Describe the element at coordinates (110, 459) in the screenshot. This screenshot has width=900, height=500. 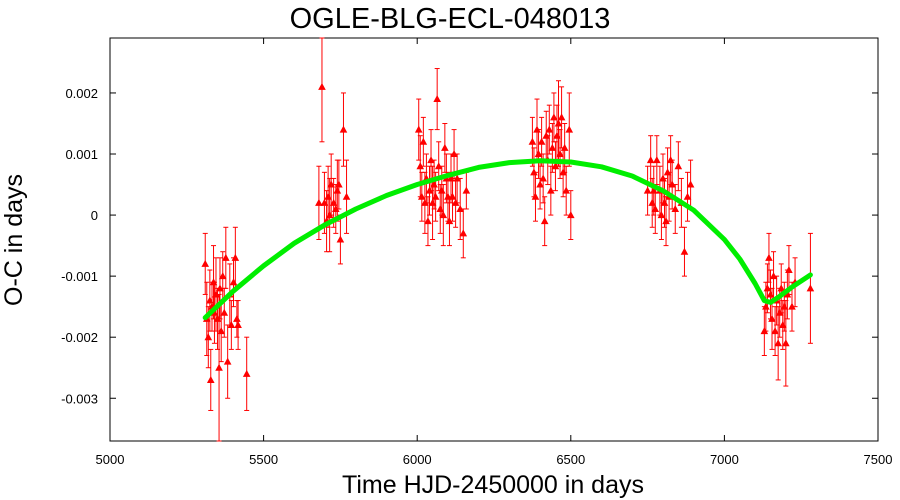
I see `x-tick-label: 5000` at that location.